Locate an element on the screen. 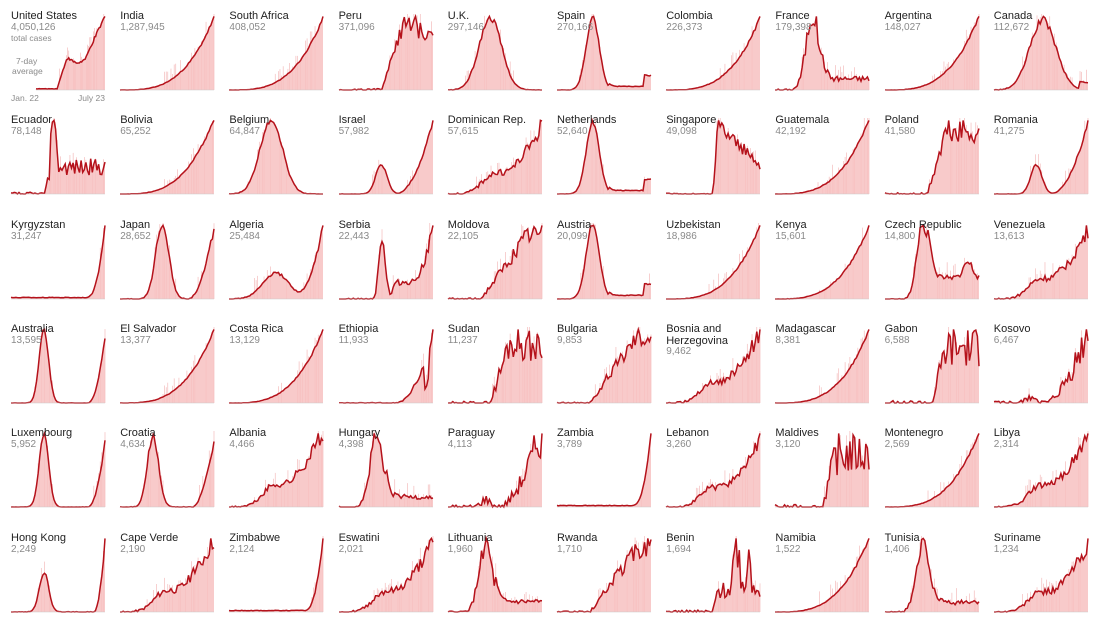  country-name: Ecuador is located at coordinates (31, 120).